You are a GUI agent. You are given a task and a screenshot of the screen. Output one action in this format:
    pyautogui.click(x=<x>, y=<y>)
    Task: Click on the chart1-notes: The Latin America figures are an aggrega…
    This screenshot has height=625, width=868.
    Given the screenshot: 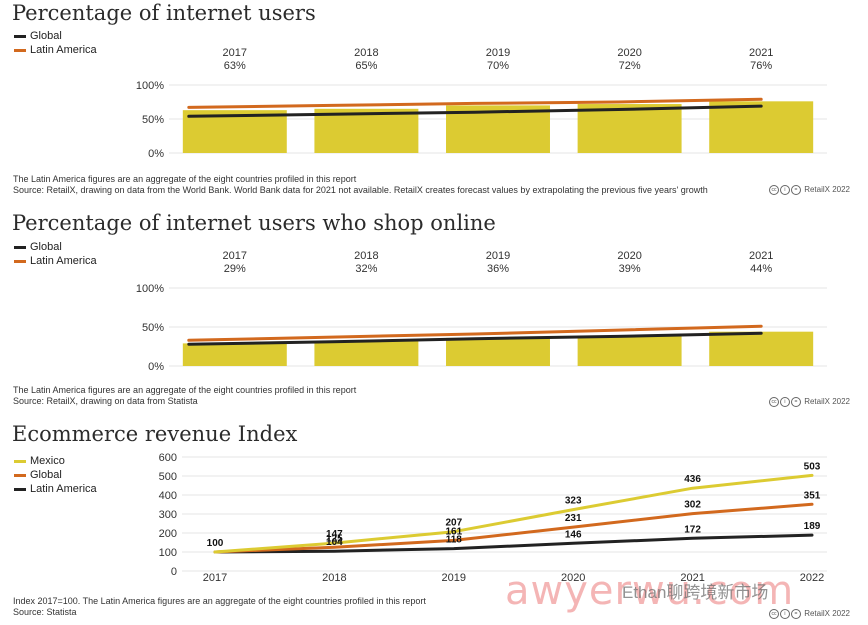 What is the action you would take?
    pyautogui.click(x=360, y=185)
    